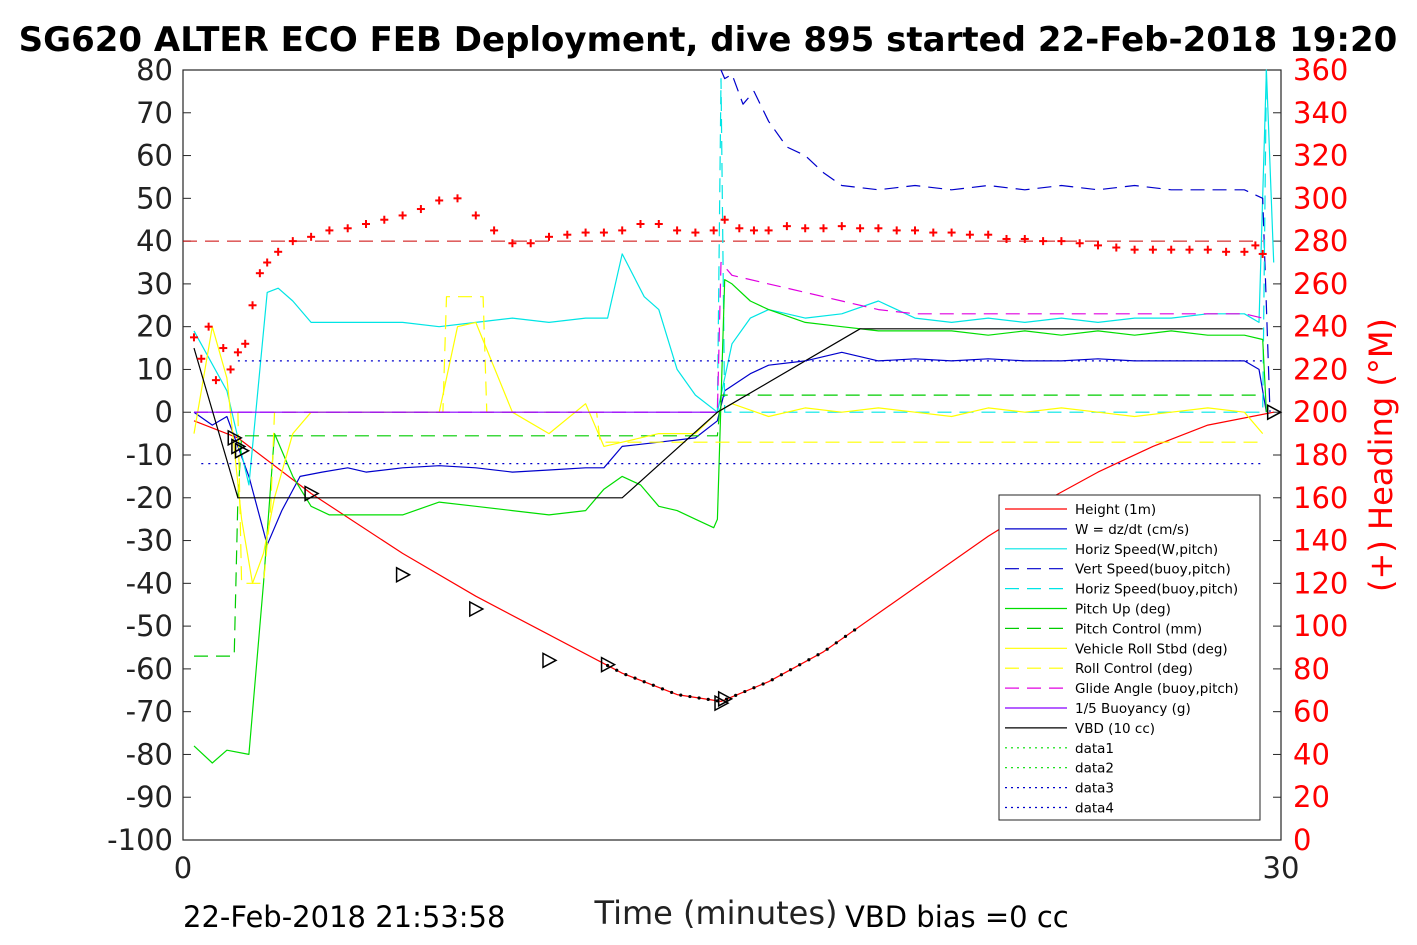 The image size is (1417, 945). Describe the element at coordinates (1080, 510) in the screenshot. I see `legend-entry: Height (1m)` at that location.